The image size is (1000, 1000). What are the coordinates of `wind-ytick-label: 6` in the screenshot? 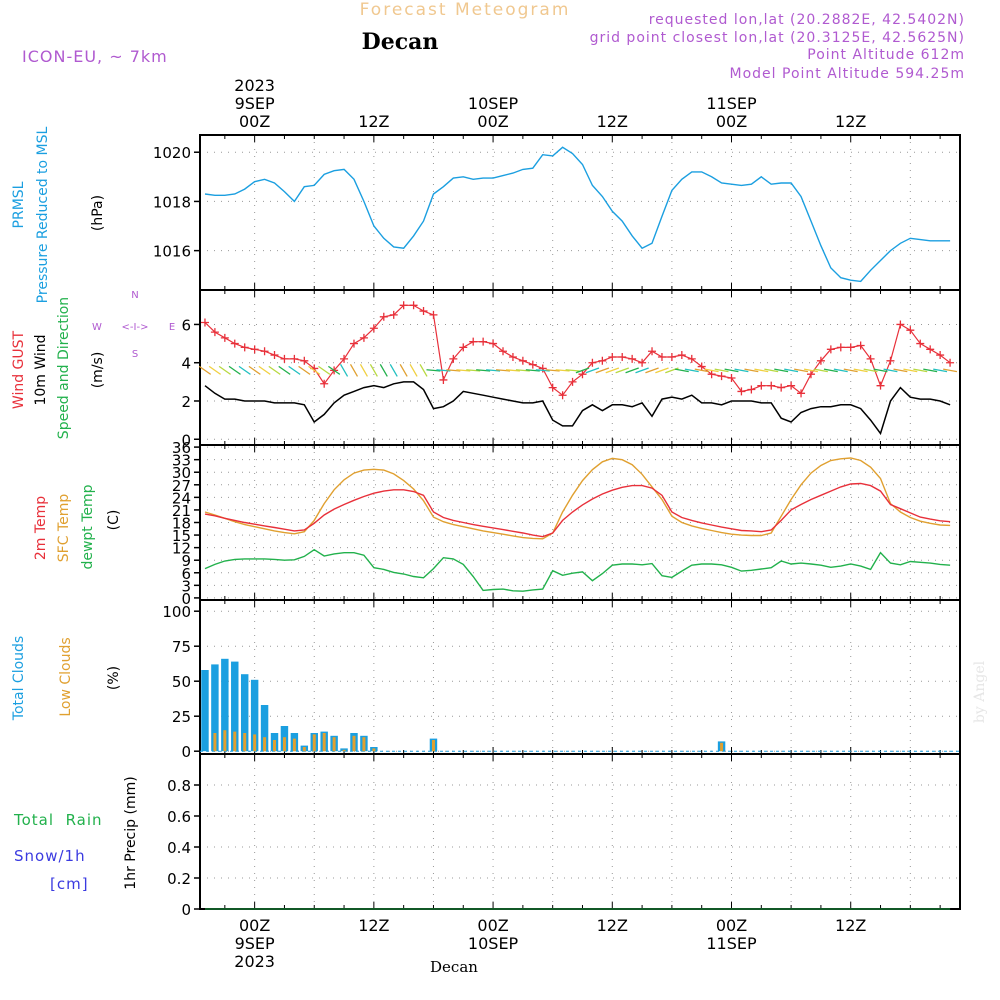 It's located at (186, 325).